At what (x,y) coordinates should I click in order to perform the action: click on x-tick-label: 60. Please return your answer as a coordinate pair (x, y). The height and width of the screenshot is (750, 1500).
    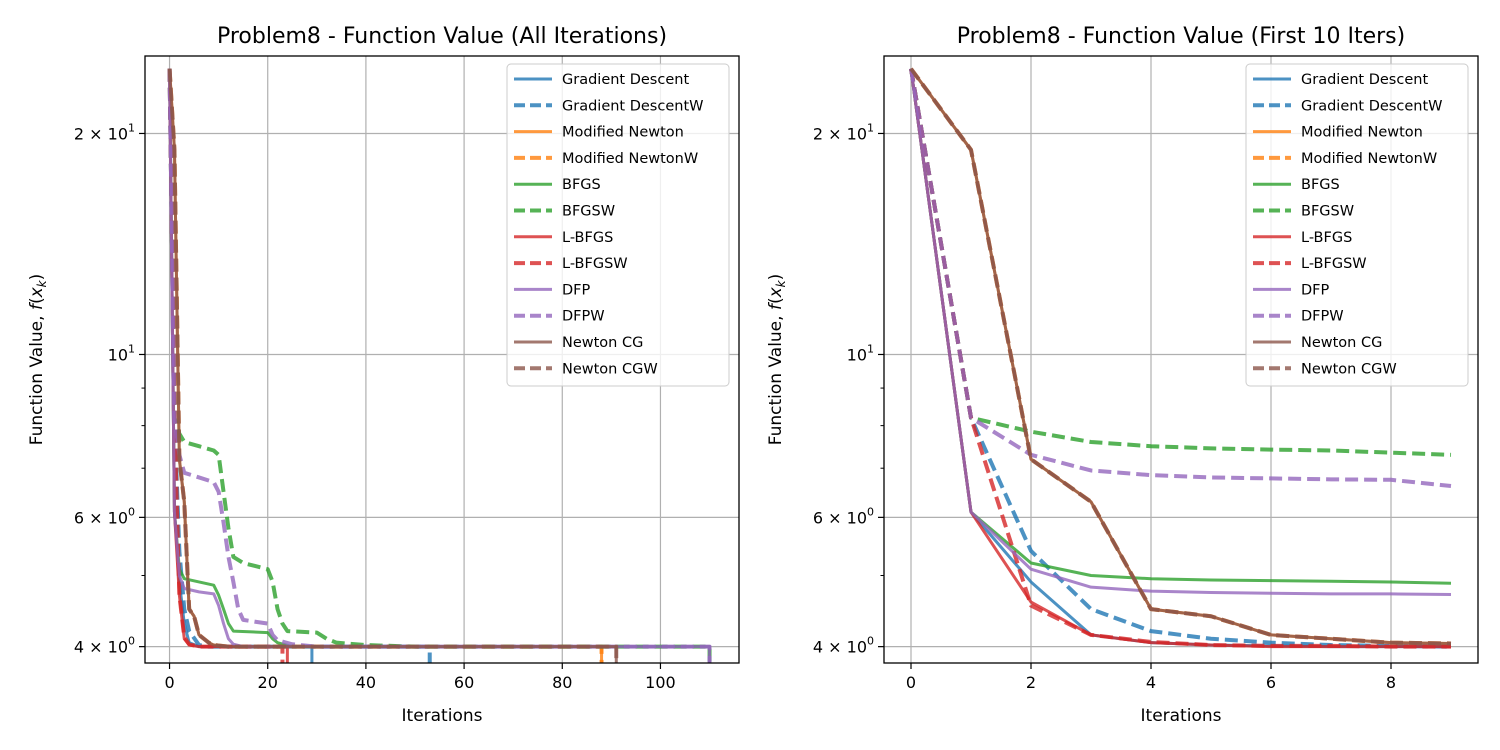
    Looking at the image, I should click on (464, 682).